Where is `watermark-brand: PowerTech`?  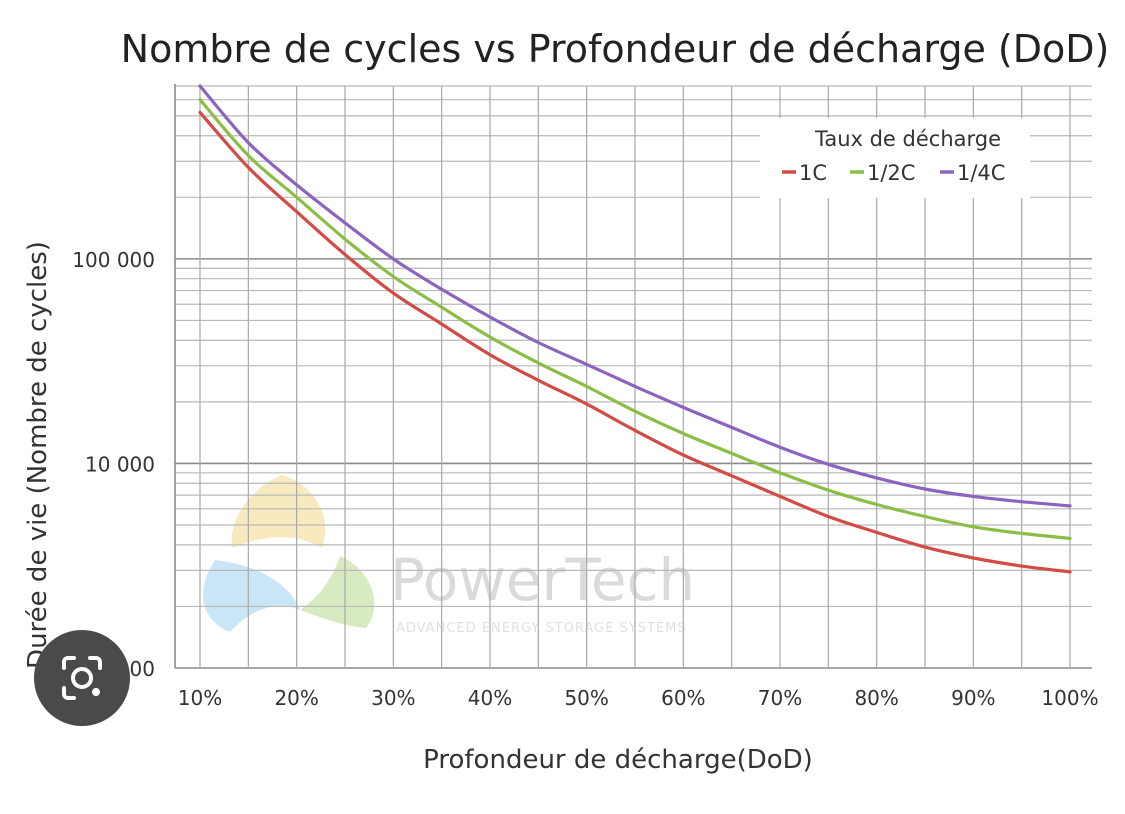
watermark-brand: PowerTech is located at coordinates (542, 580).